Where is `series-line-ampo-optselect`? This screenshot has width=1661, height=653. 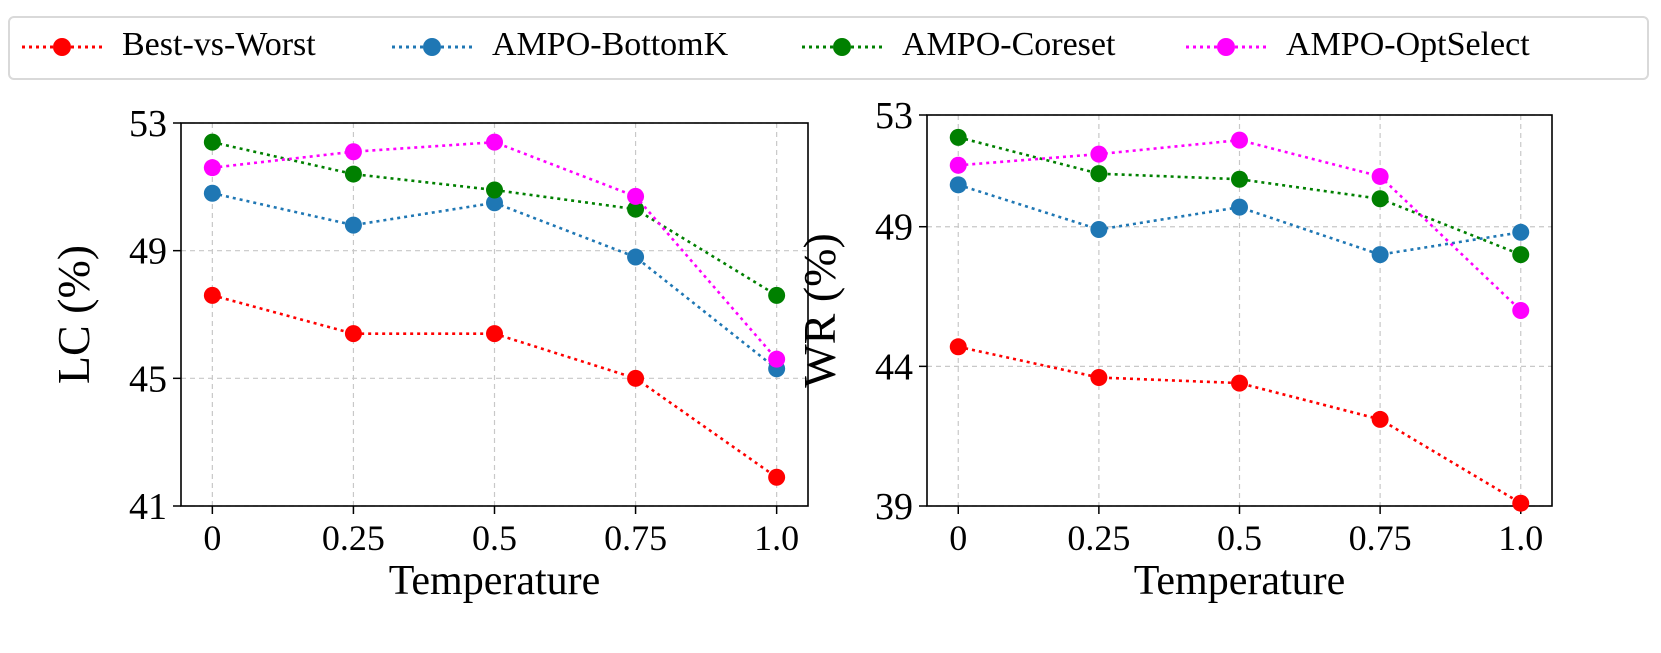 series-line-ampo-optselect is located at coordinates (495, 250).